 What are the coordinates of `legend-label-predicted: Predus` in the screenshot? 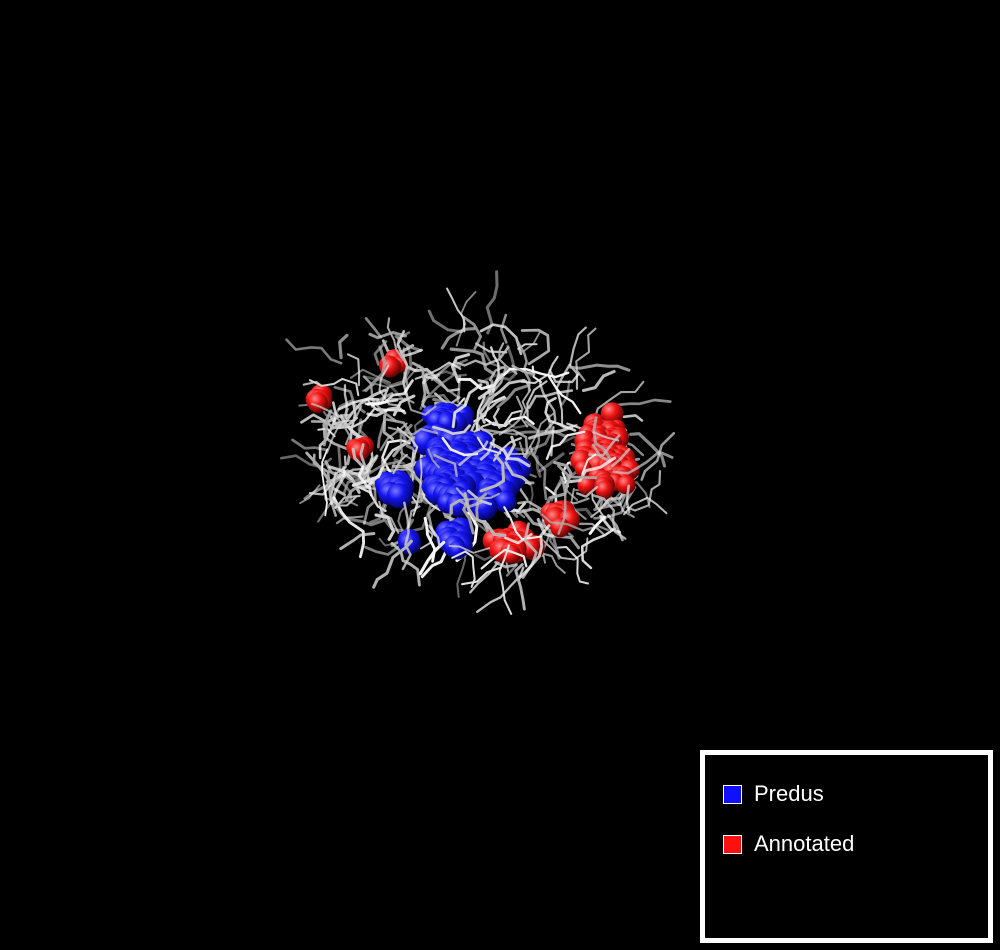 It's located at (789, 793).